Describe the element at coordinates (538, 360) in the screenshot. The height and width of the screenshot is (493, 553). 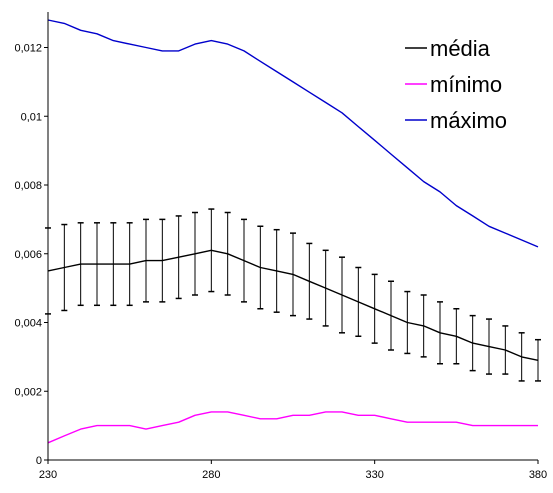
I see `error-bar` at that location.